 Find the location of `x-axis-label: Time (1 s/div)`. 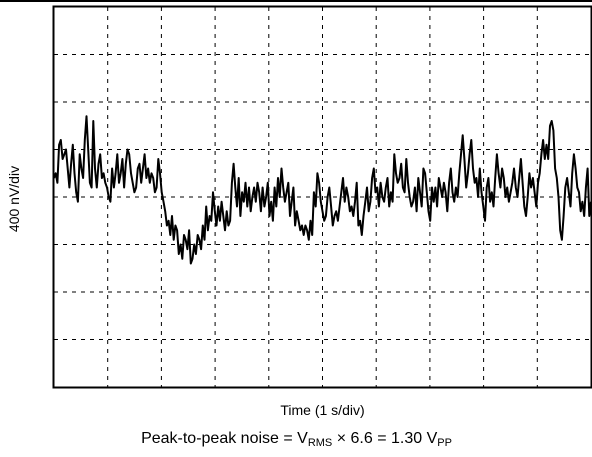

x-axis-label: Time (1 s/div) is located at coordinates (322, 410).